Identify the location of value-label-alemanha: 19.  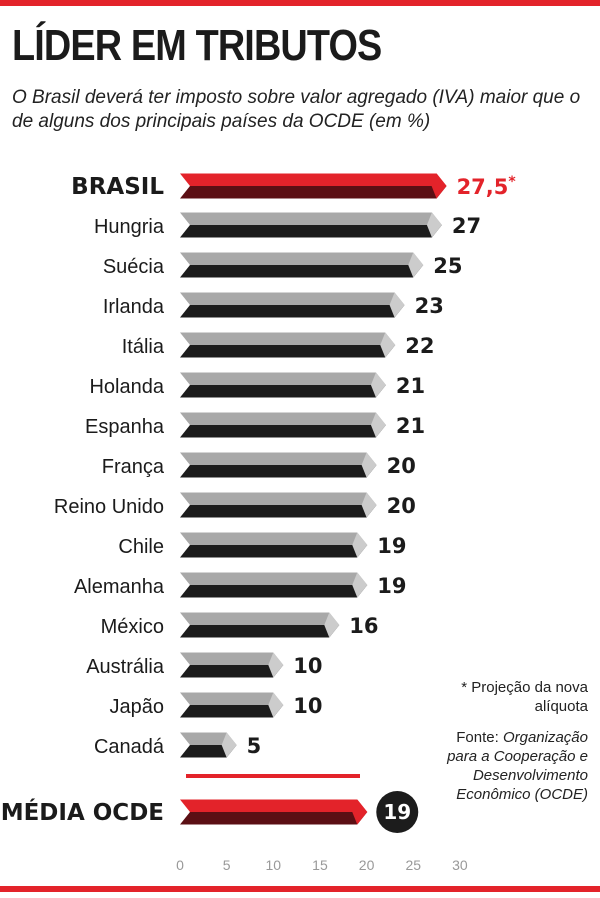
(391, 586).